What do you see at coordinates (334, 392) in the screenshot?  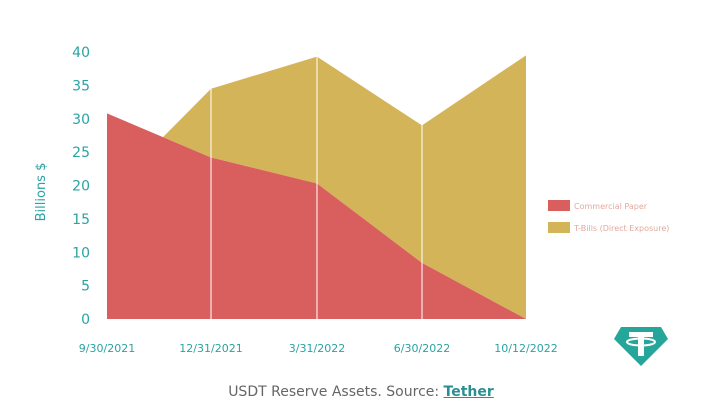 I see `caption-text: USDT Reserve Assets. Source:` at bounding box center [334, 392].